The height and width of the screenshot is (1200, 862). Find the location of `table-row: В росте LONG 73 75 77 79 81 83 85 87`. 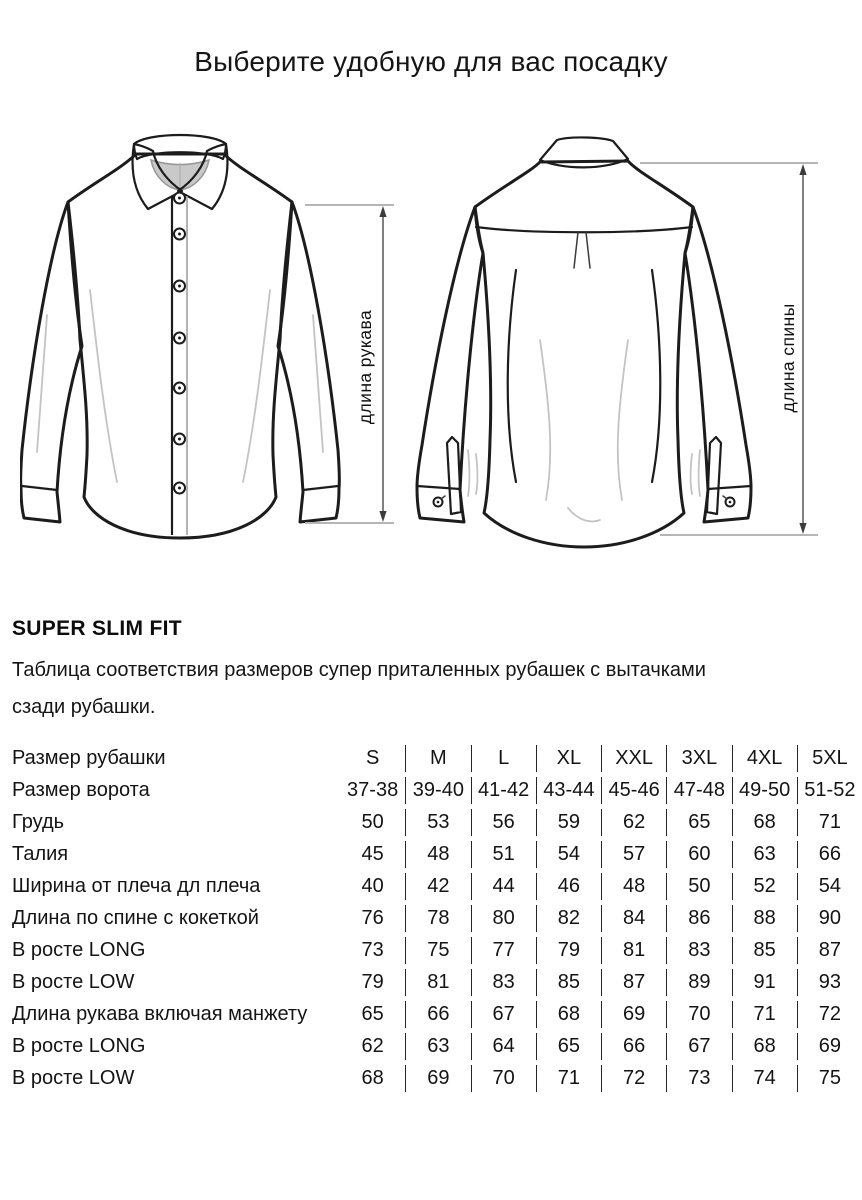

table-row: В росте LONG 73 75 77 79 81 83 85 87 is located at coordinates (437, 950).